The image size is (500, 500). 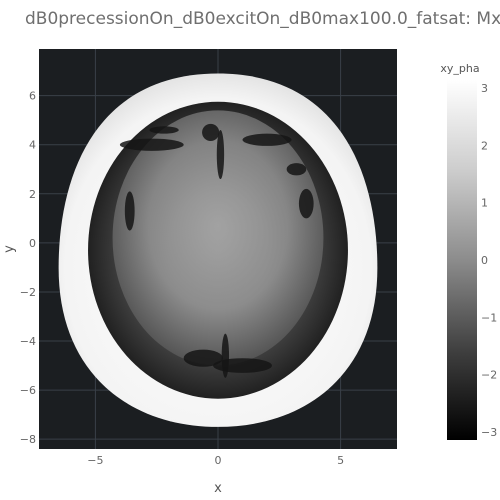 What do you see at coordinates (218, 488) in the screenshot?
I see `x-axis-title: x` at bounding box center [218, 488].